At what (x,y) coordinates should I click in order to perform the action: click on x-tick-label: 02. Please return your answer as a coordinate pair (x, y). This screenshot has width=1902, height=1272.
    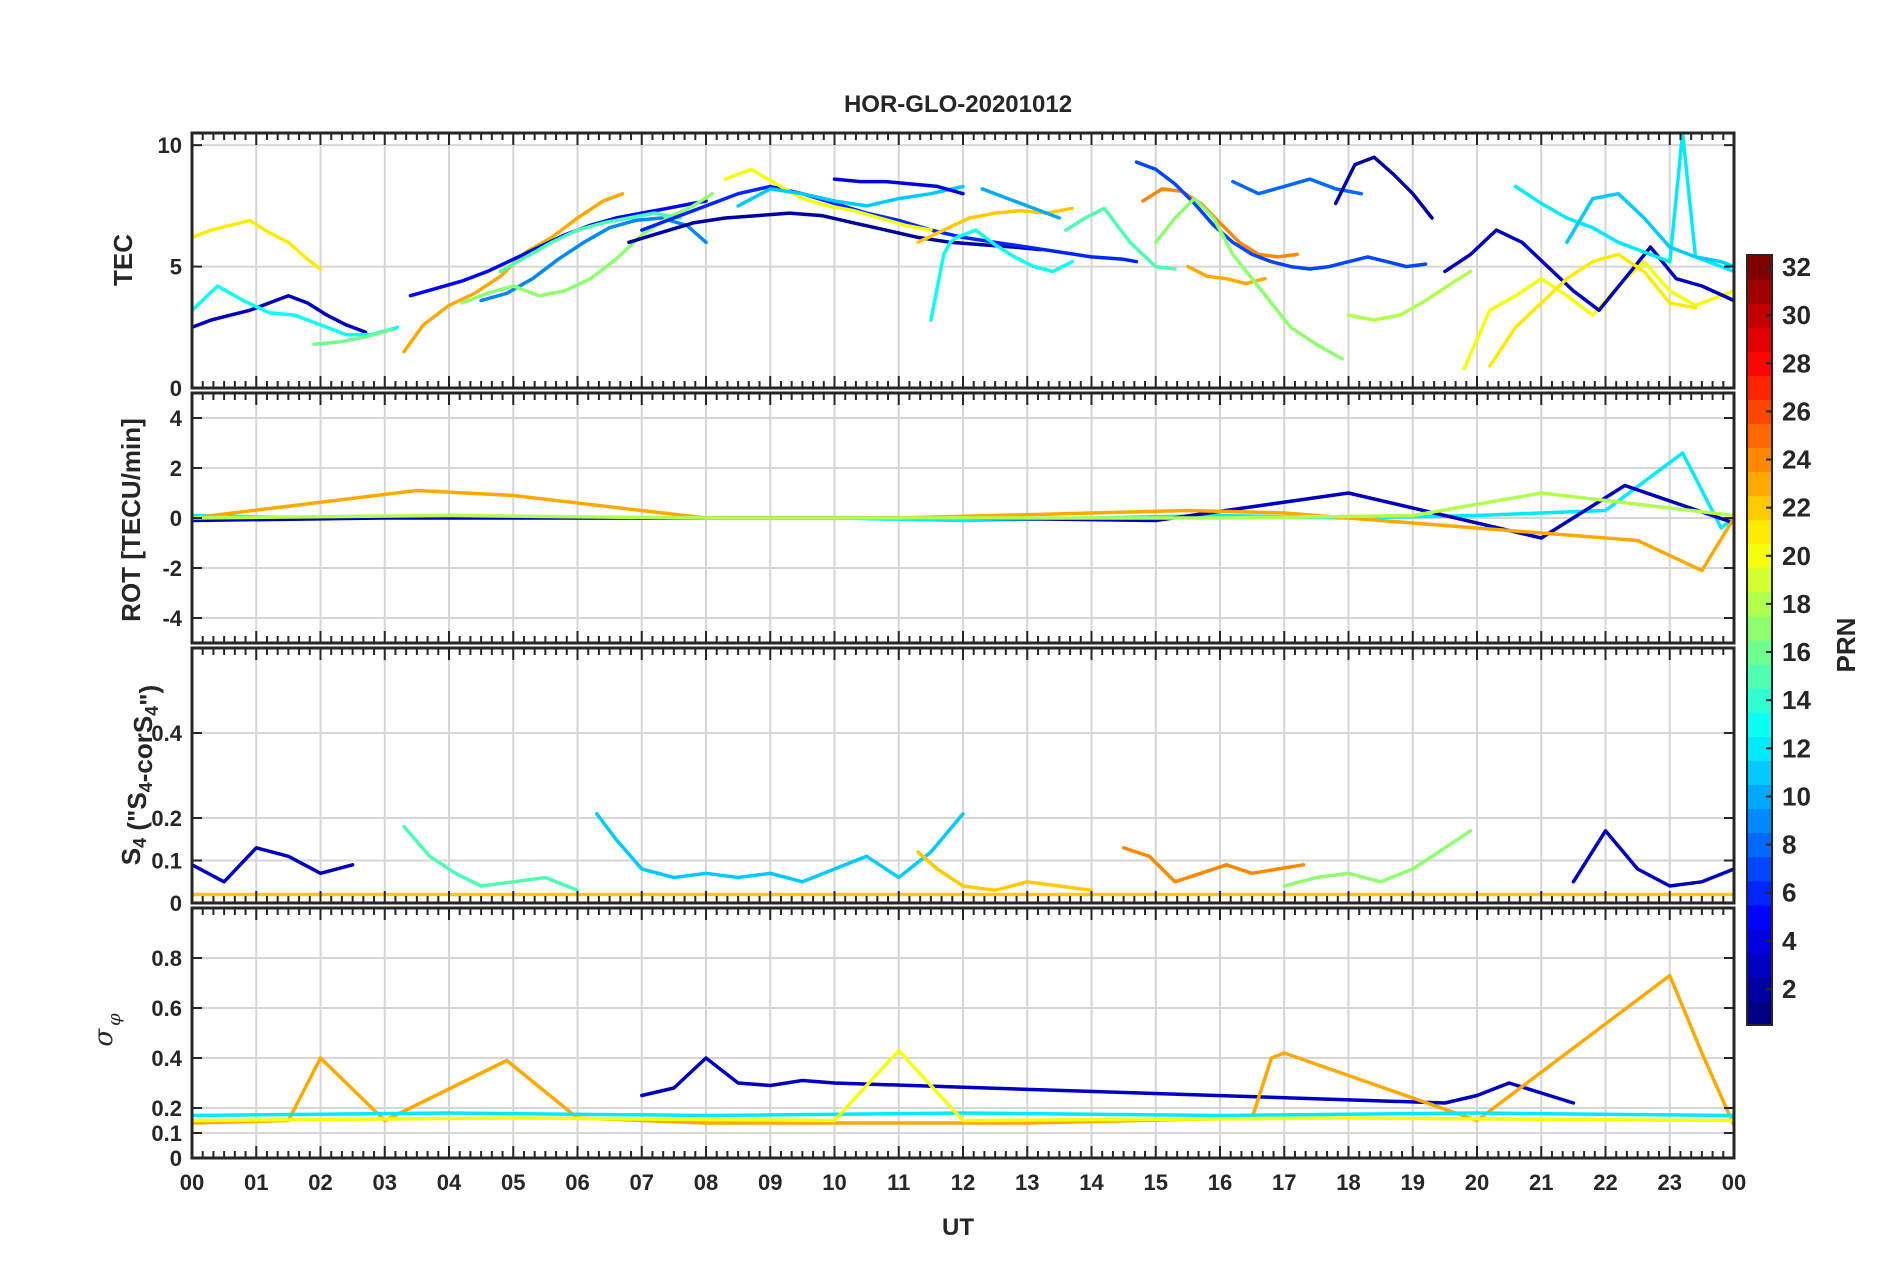
    Looking at the image, I should click on (320, 1182).